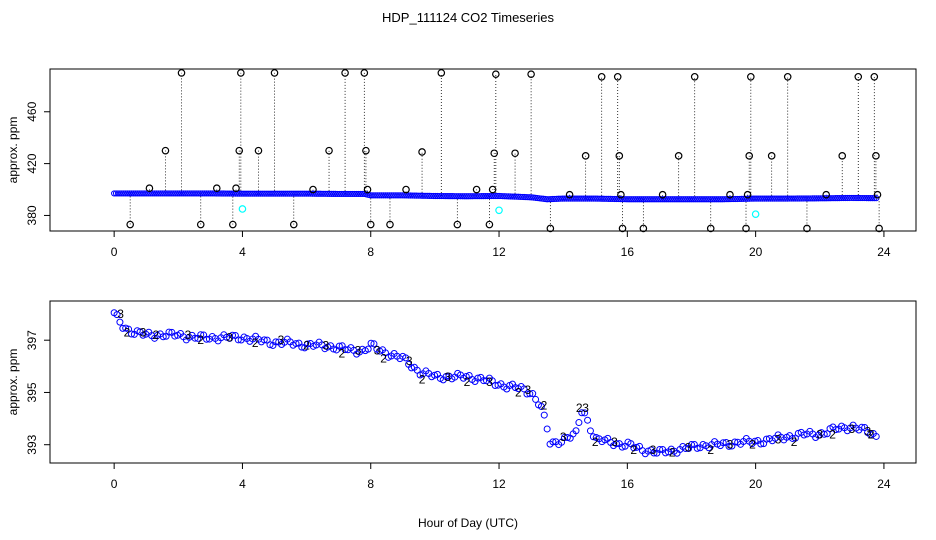 The image size is (936, 540). What do you see at coordinates (370, 484) in the screenshot?
I see `bottom-x-tick-label: 8` at bounding box center [370, 484].